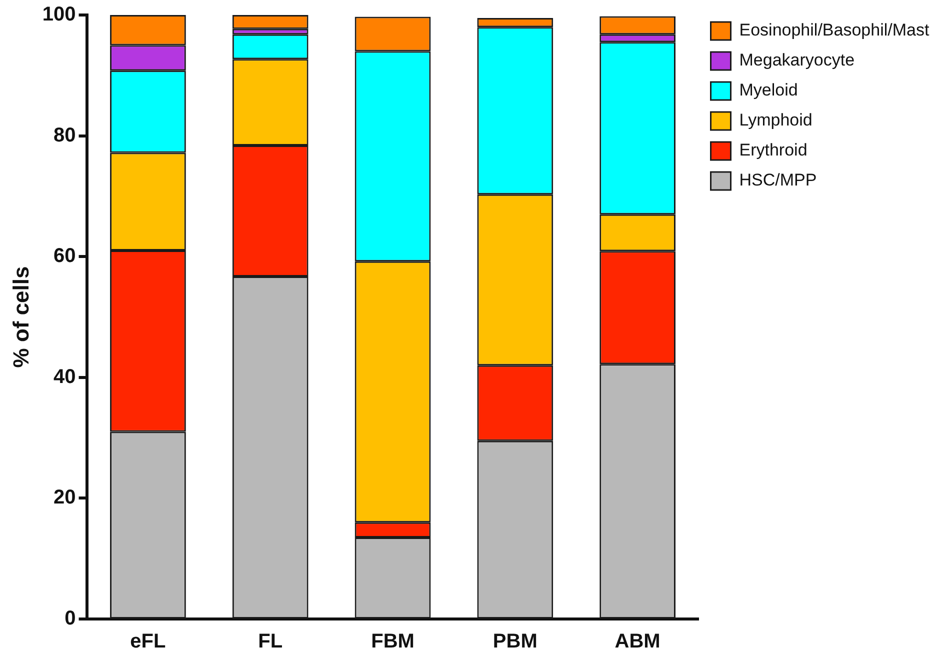 This screenshot has width=940, height=662. I want to click on x-tick-label: ABM, so click(637, 641).